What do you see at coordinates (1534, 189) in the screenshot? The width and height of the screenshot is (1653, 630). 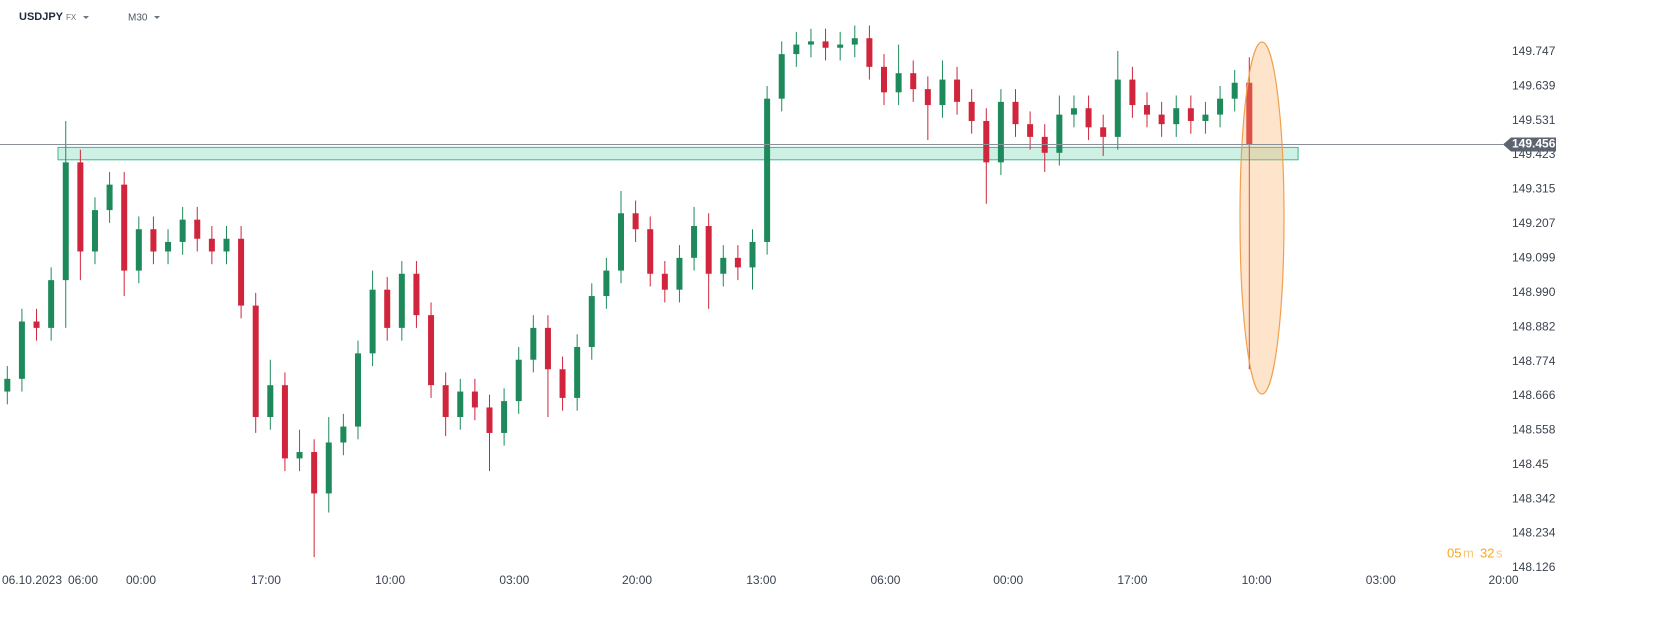 I see `y-tick-label: 149.315` at bounding box center [1534, 189].